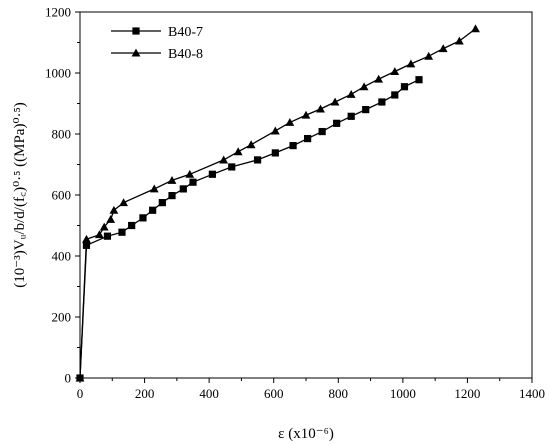  Describe the element at coordinates (62, 134) in the screenshot. I see `y-tick-label: 800` at that location.